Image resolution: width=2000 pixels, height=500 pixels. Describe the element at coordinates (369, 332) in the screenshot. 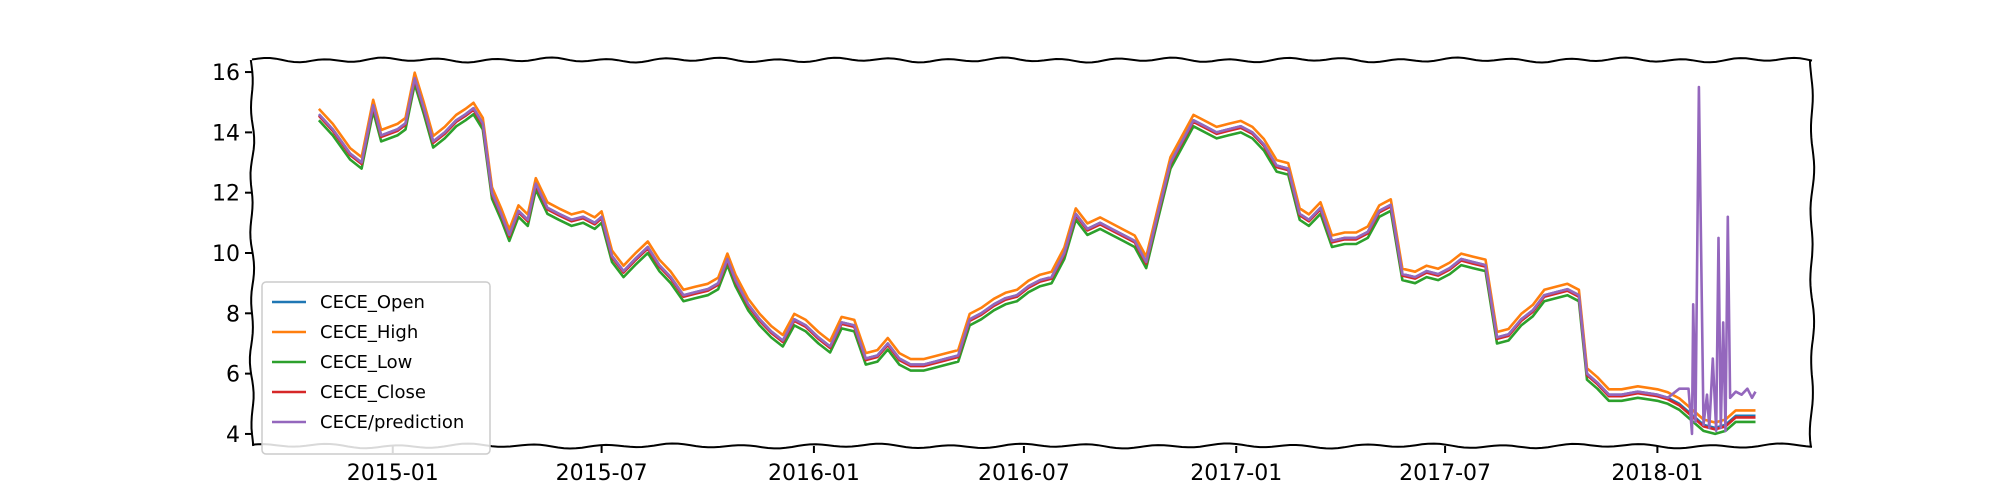

I see `legend-label: CECE_High` at that location.